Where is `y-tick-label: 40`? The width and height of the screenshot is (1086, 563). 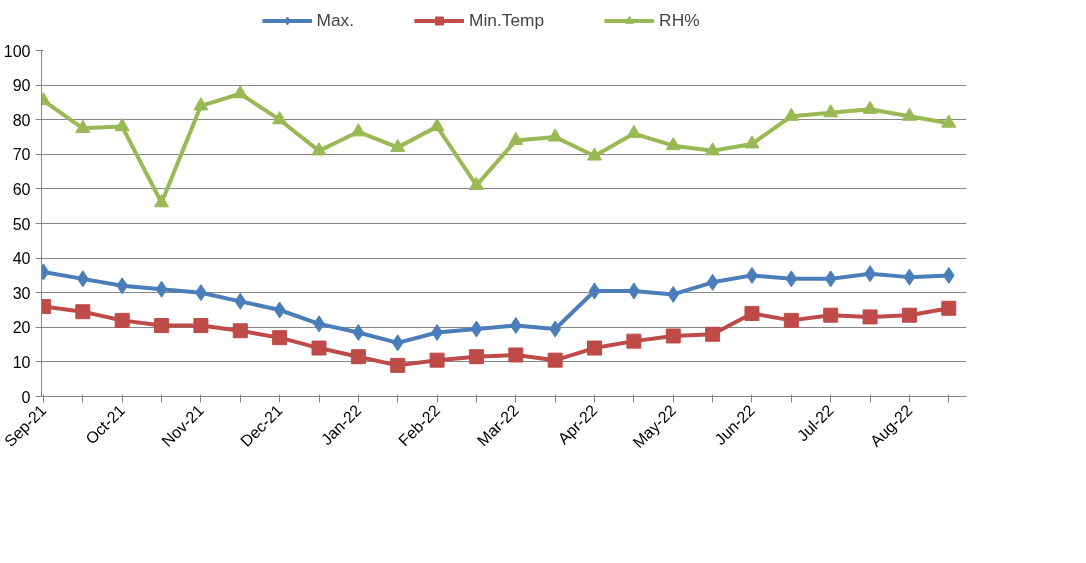
y-tick-label: 40 is located at coordinates (21, 259).